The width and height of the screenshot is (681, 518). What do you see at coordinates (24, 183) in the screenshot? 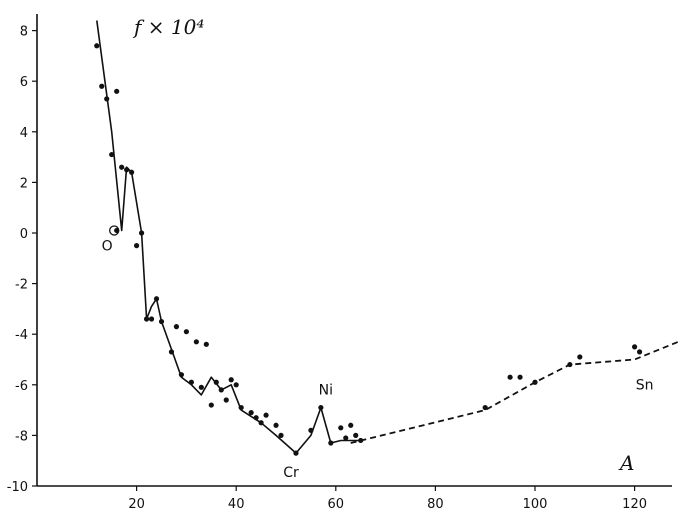
I see `y-tick-label: 2` at bounding box center [24, 183].